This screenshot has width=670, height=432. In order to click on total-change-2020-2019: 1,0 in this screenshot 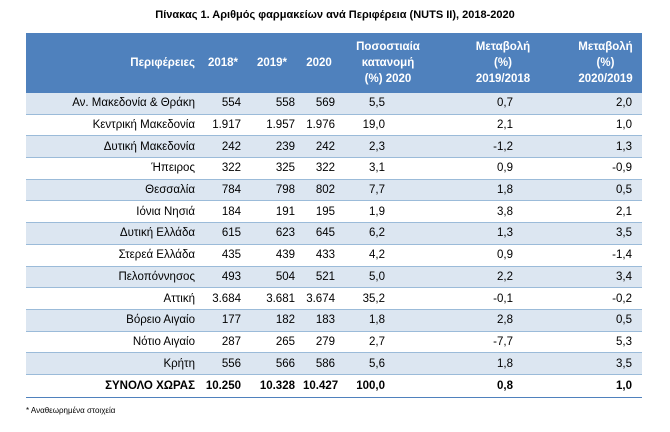, I will do `click(605, 385)`.